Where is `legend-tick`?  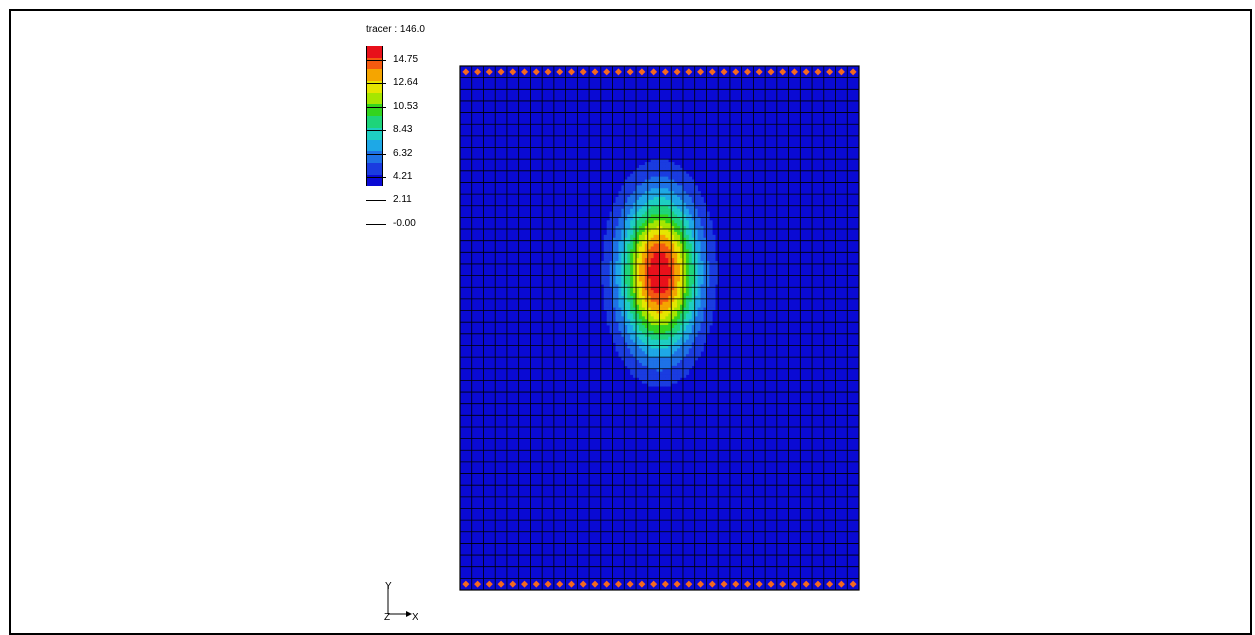 legend-tick is located at coordinates (376, 201).